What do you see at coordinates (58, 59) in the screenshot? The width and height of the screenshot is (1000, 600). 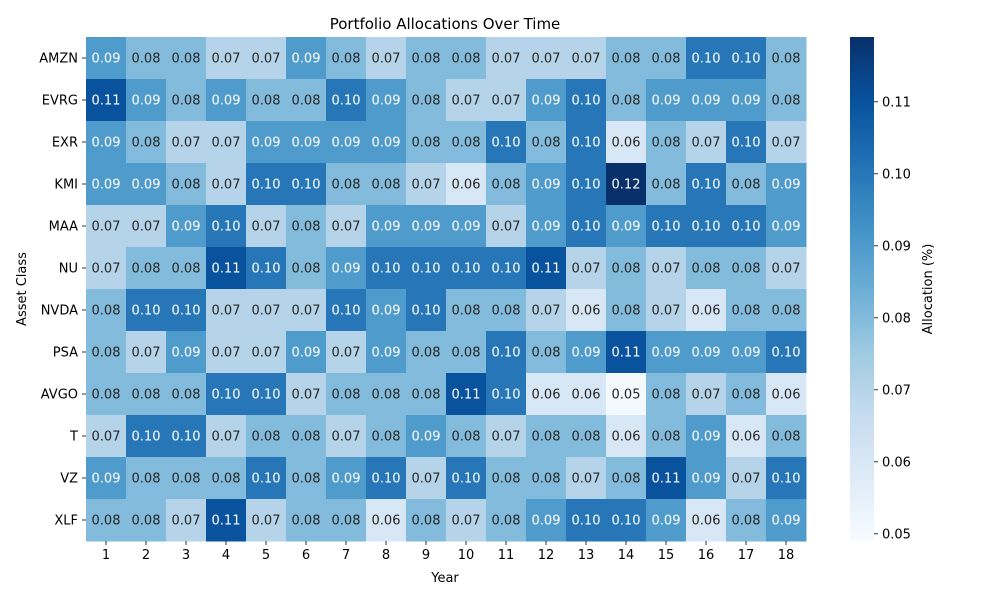 I see `y-tick-label: AMZN` at bounding box center [58, 59].